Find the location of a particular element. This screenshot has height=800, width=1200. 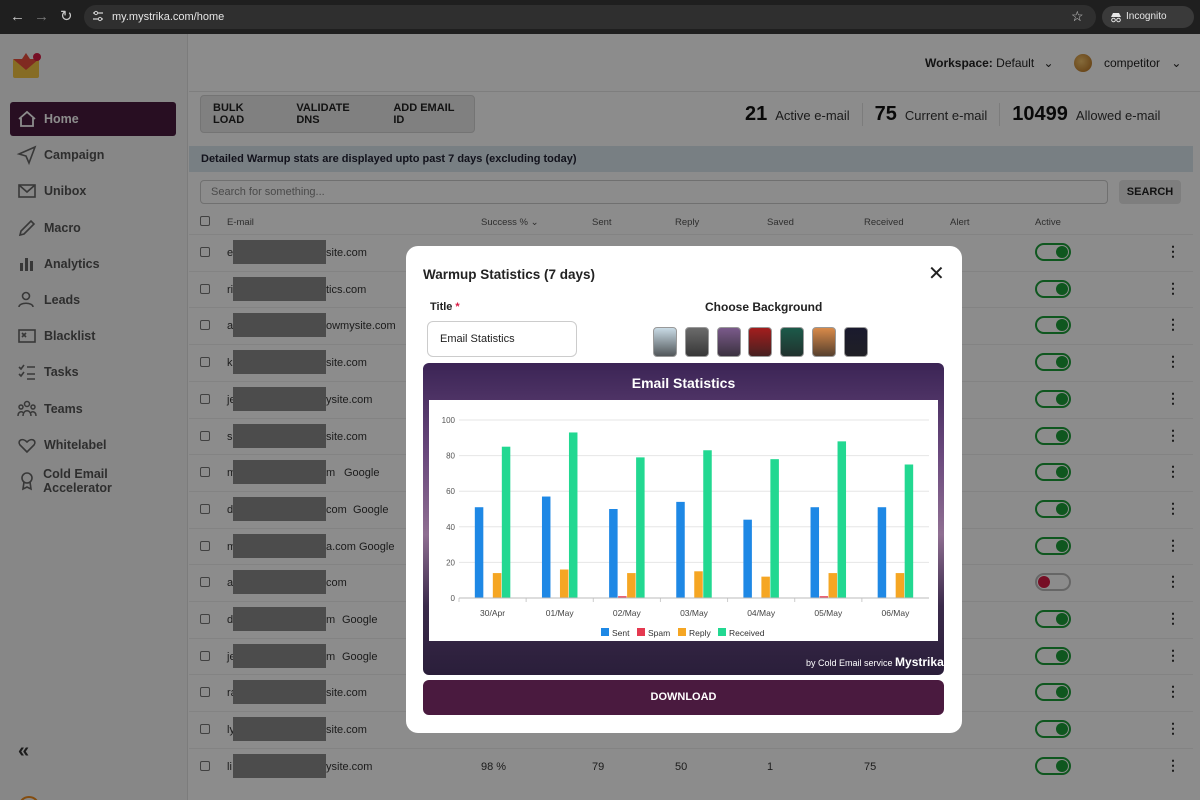

mystrika-logo is located at coordinates (27, 67).